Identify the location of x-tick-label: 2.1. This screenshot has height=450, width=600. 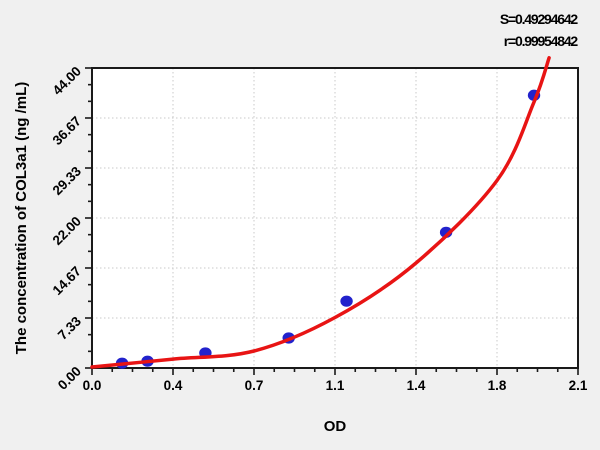
(578, 385).